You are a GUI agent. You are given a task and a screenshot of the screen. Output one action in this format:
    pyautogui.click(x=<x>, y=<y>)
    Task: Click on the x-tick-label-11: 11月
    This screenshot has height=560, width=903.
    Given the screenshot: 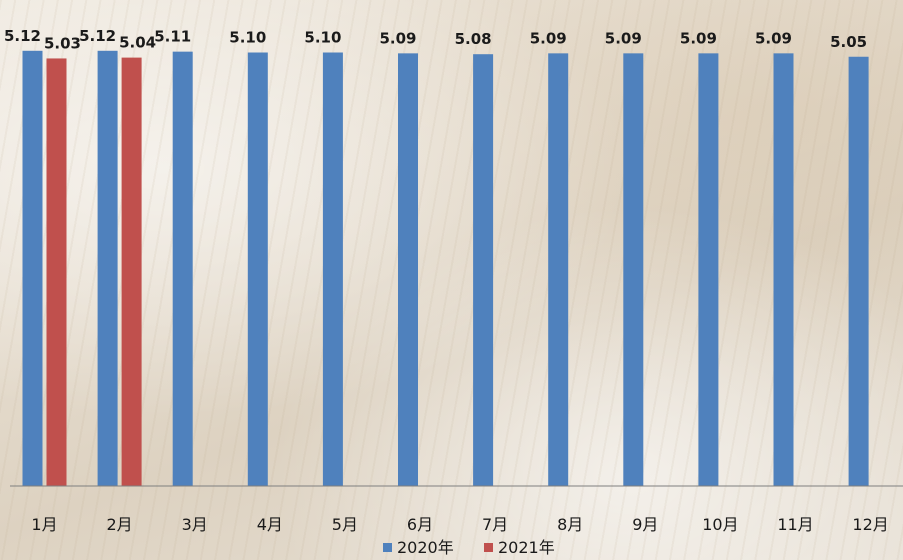 What is the action you would take?
    pyautogui.click(x=795, y=524)
    